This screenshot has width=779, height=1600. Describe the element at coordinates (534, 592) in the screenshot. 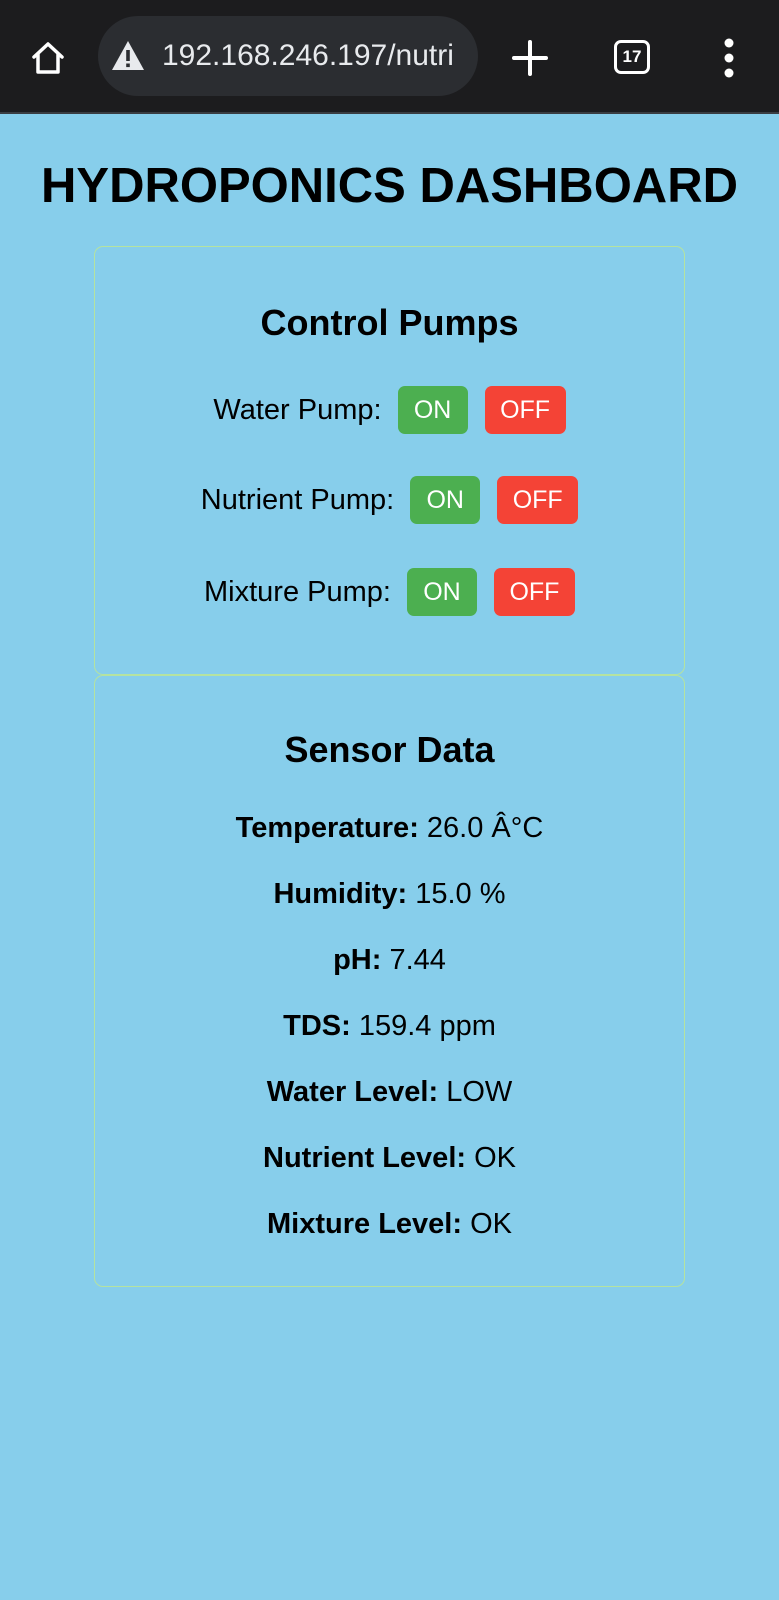

I see `mixture-pump-off-button: OFF` at that location.